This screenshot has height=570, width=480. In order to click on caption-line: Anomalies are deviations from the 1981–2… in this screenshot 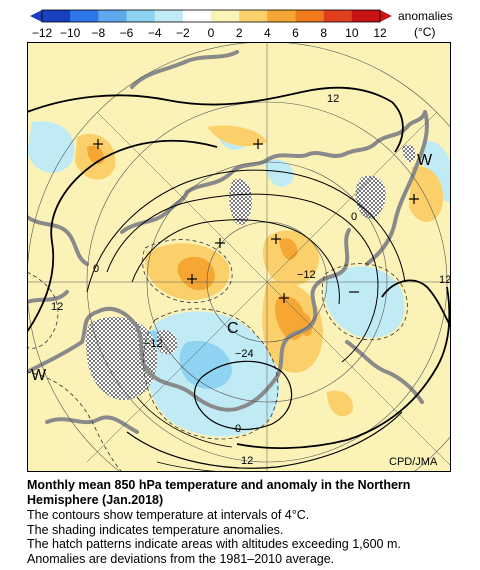, I will do `click(181, 558)`.